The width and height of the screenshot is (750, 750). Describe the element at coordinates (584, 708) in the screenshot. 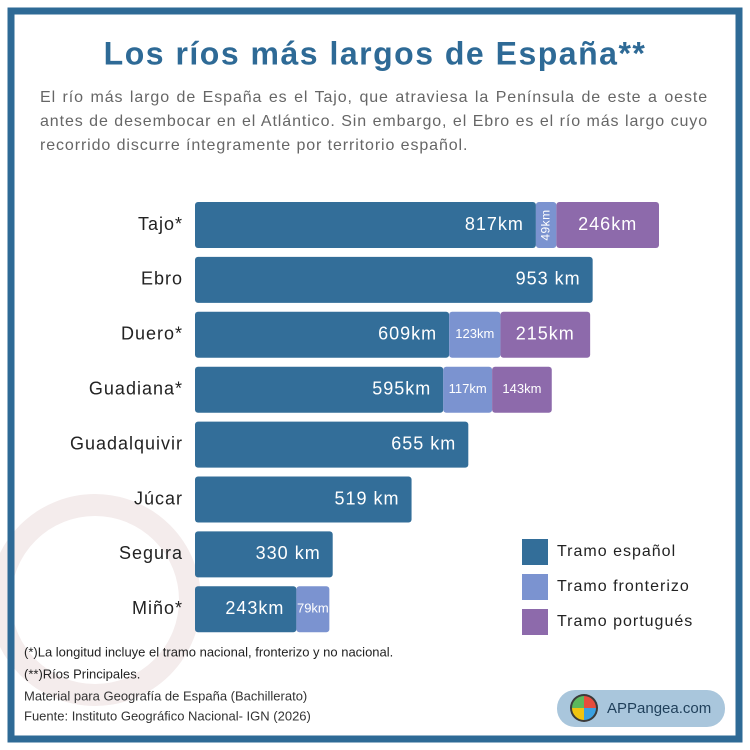

I see `brand-logo` at that location.